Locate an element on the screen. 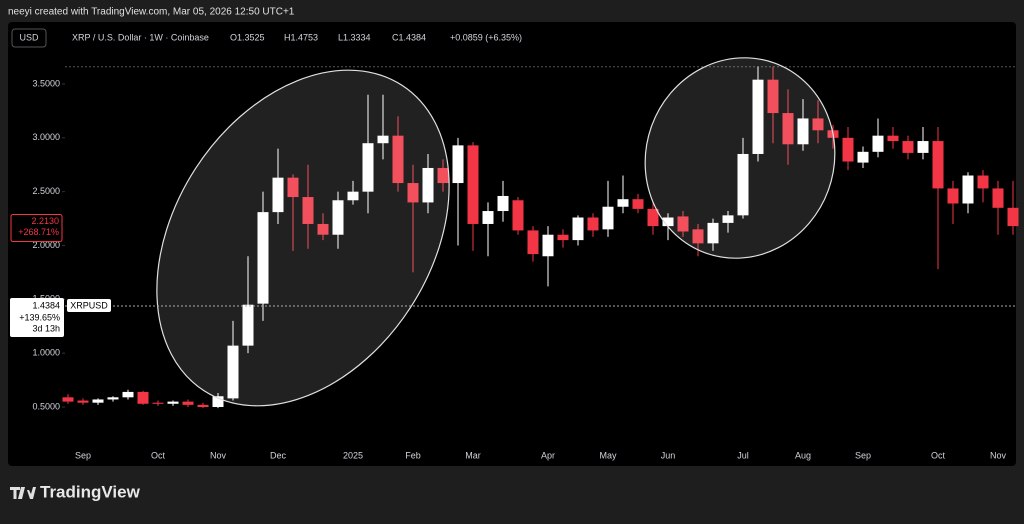  x-tick-label: Feb is located at coordinates (413, 455).